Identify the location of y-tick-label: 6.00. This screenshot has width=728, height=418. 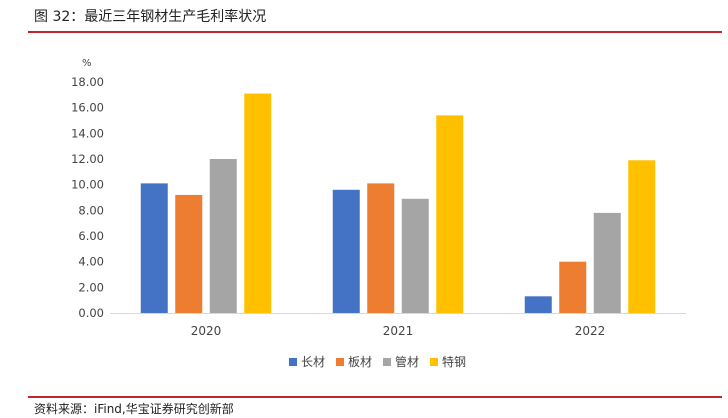
(91, 236).